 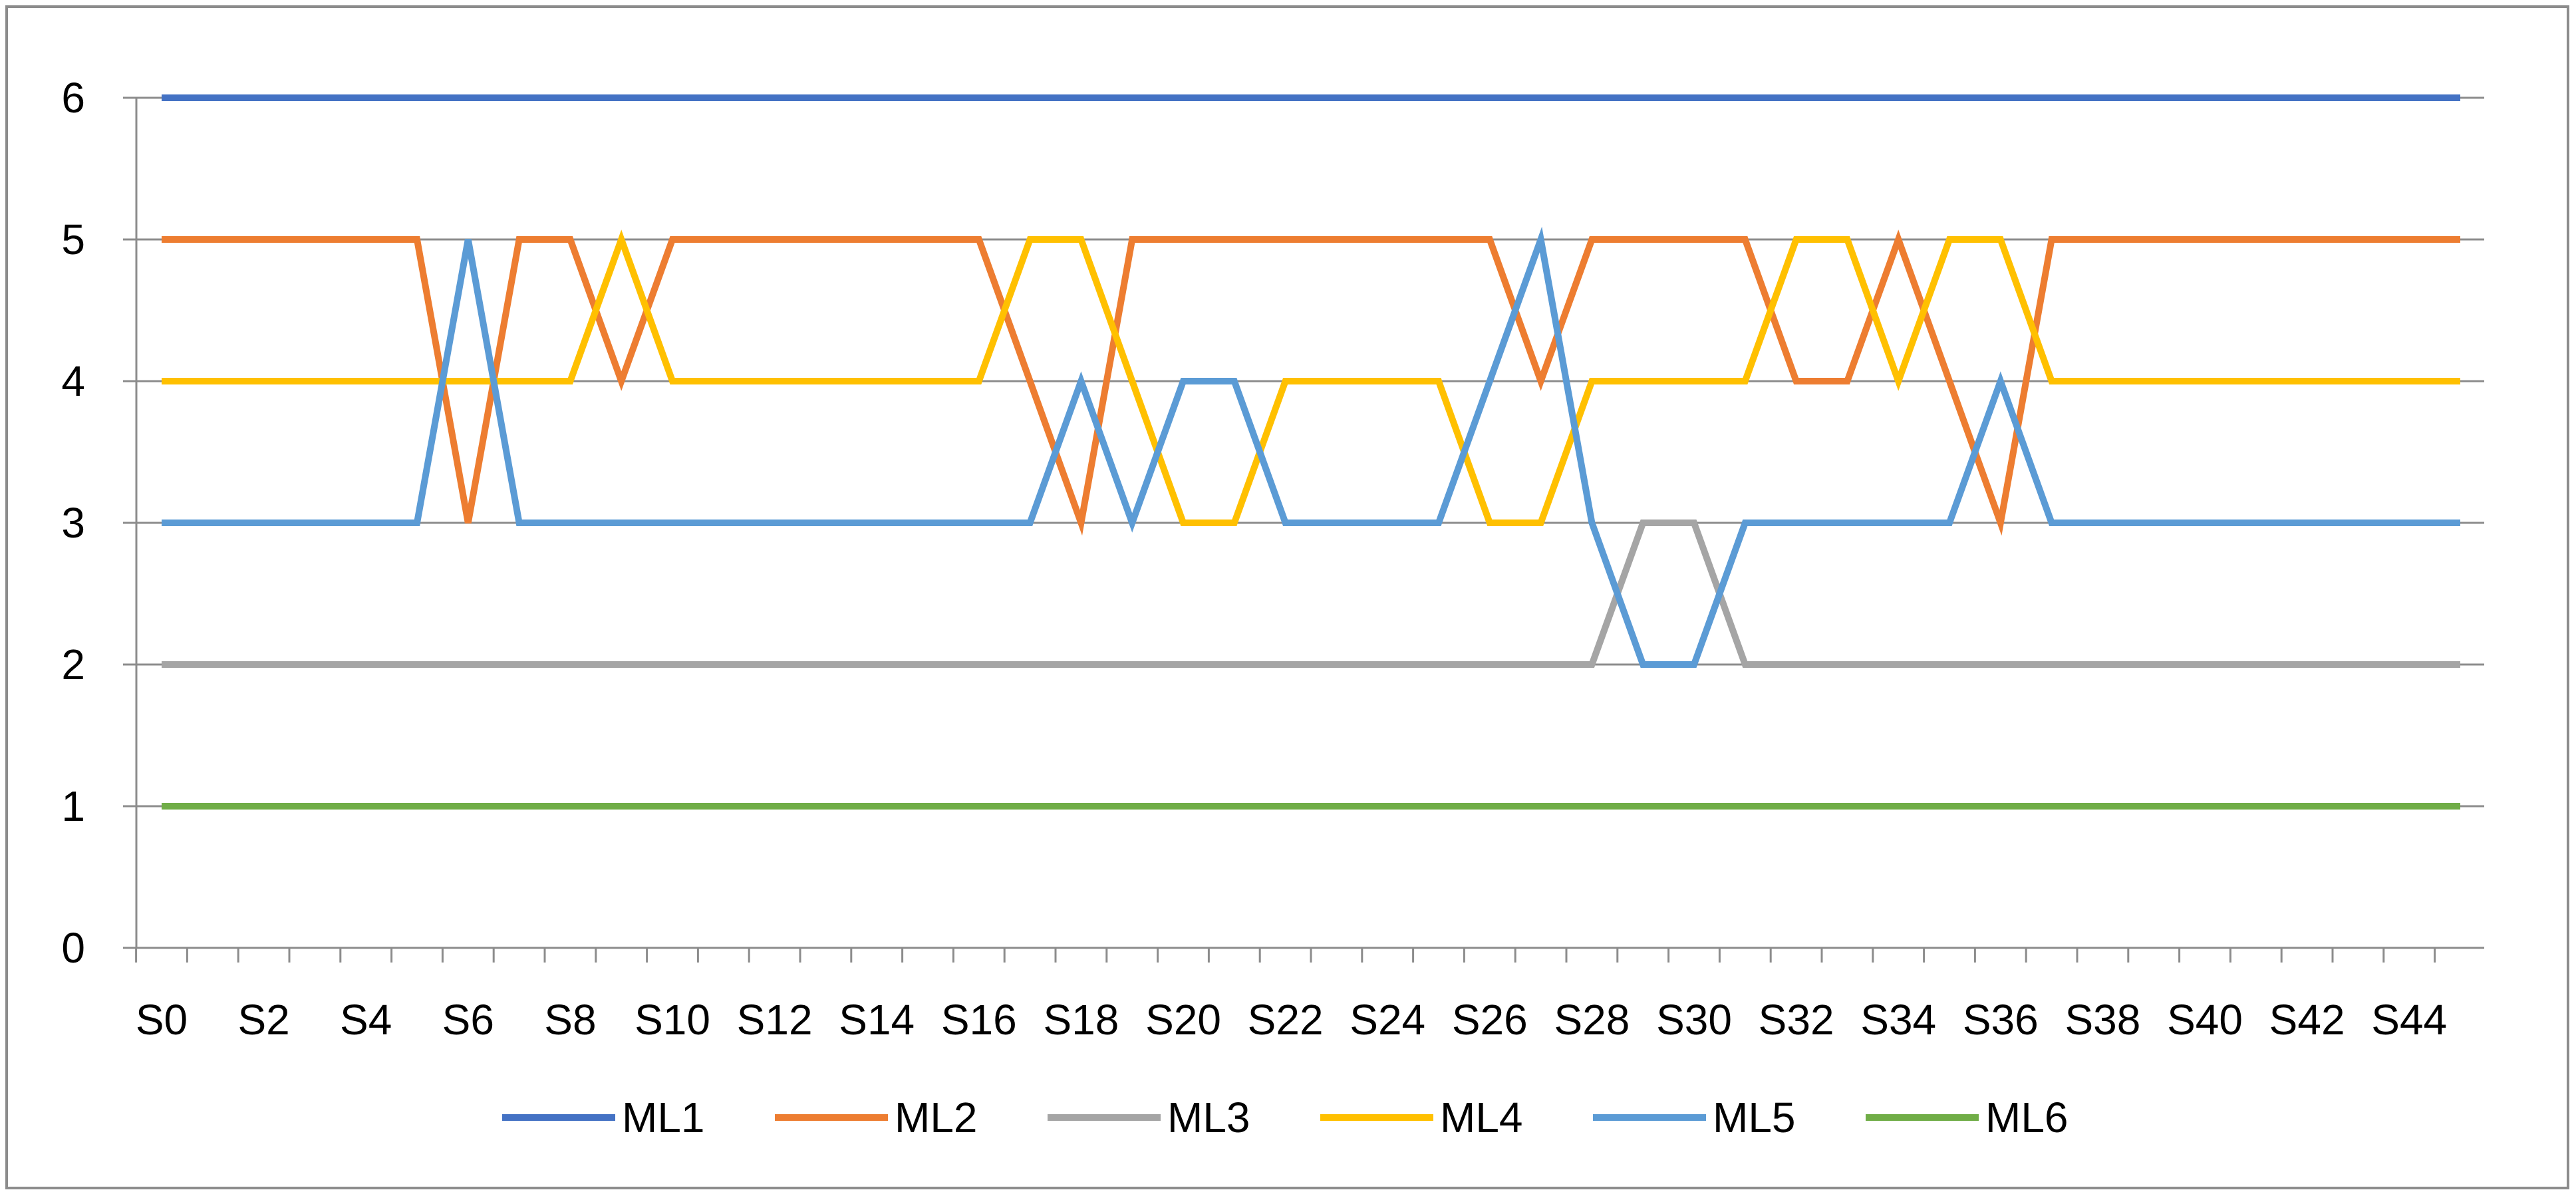 What do you see at coordinates (1387, 1020) in the screenshot?
I see `x-tick-label: S24` at bounding box center [1387, 1020].